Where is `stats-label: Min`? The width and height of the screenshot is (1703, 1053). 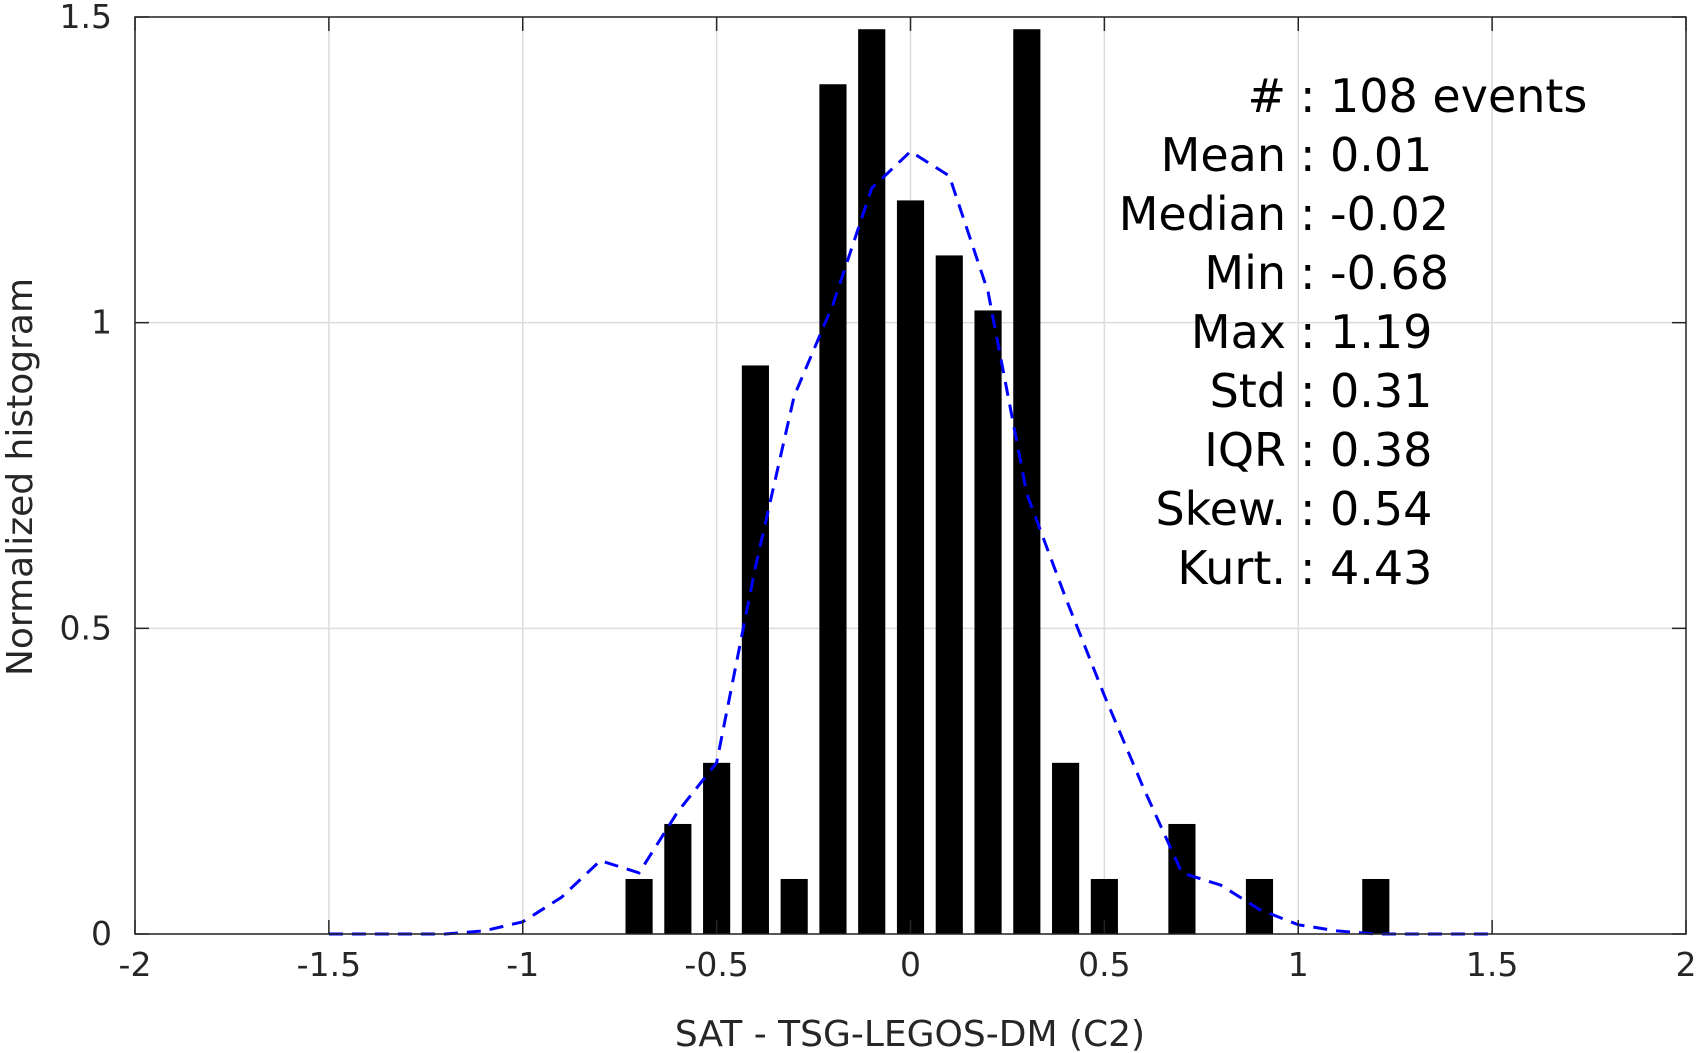 stats-label: Min is located at coordinates (1245, 273).